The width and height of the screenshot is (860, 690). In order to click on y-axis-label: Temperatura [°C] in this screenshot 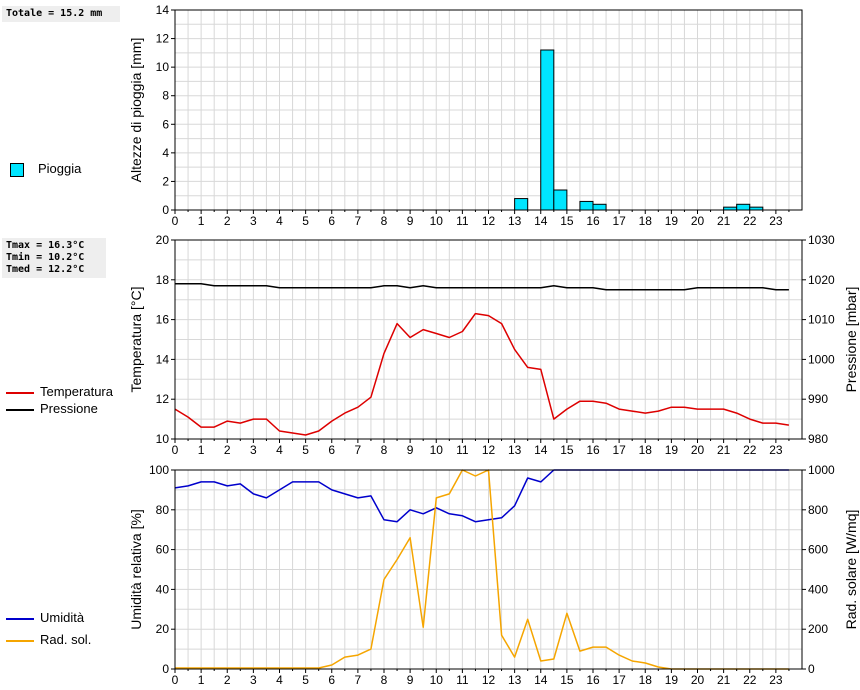, I will do `click(136, 340)`.